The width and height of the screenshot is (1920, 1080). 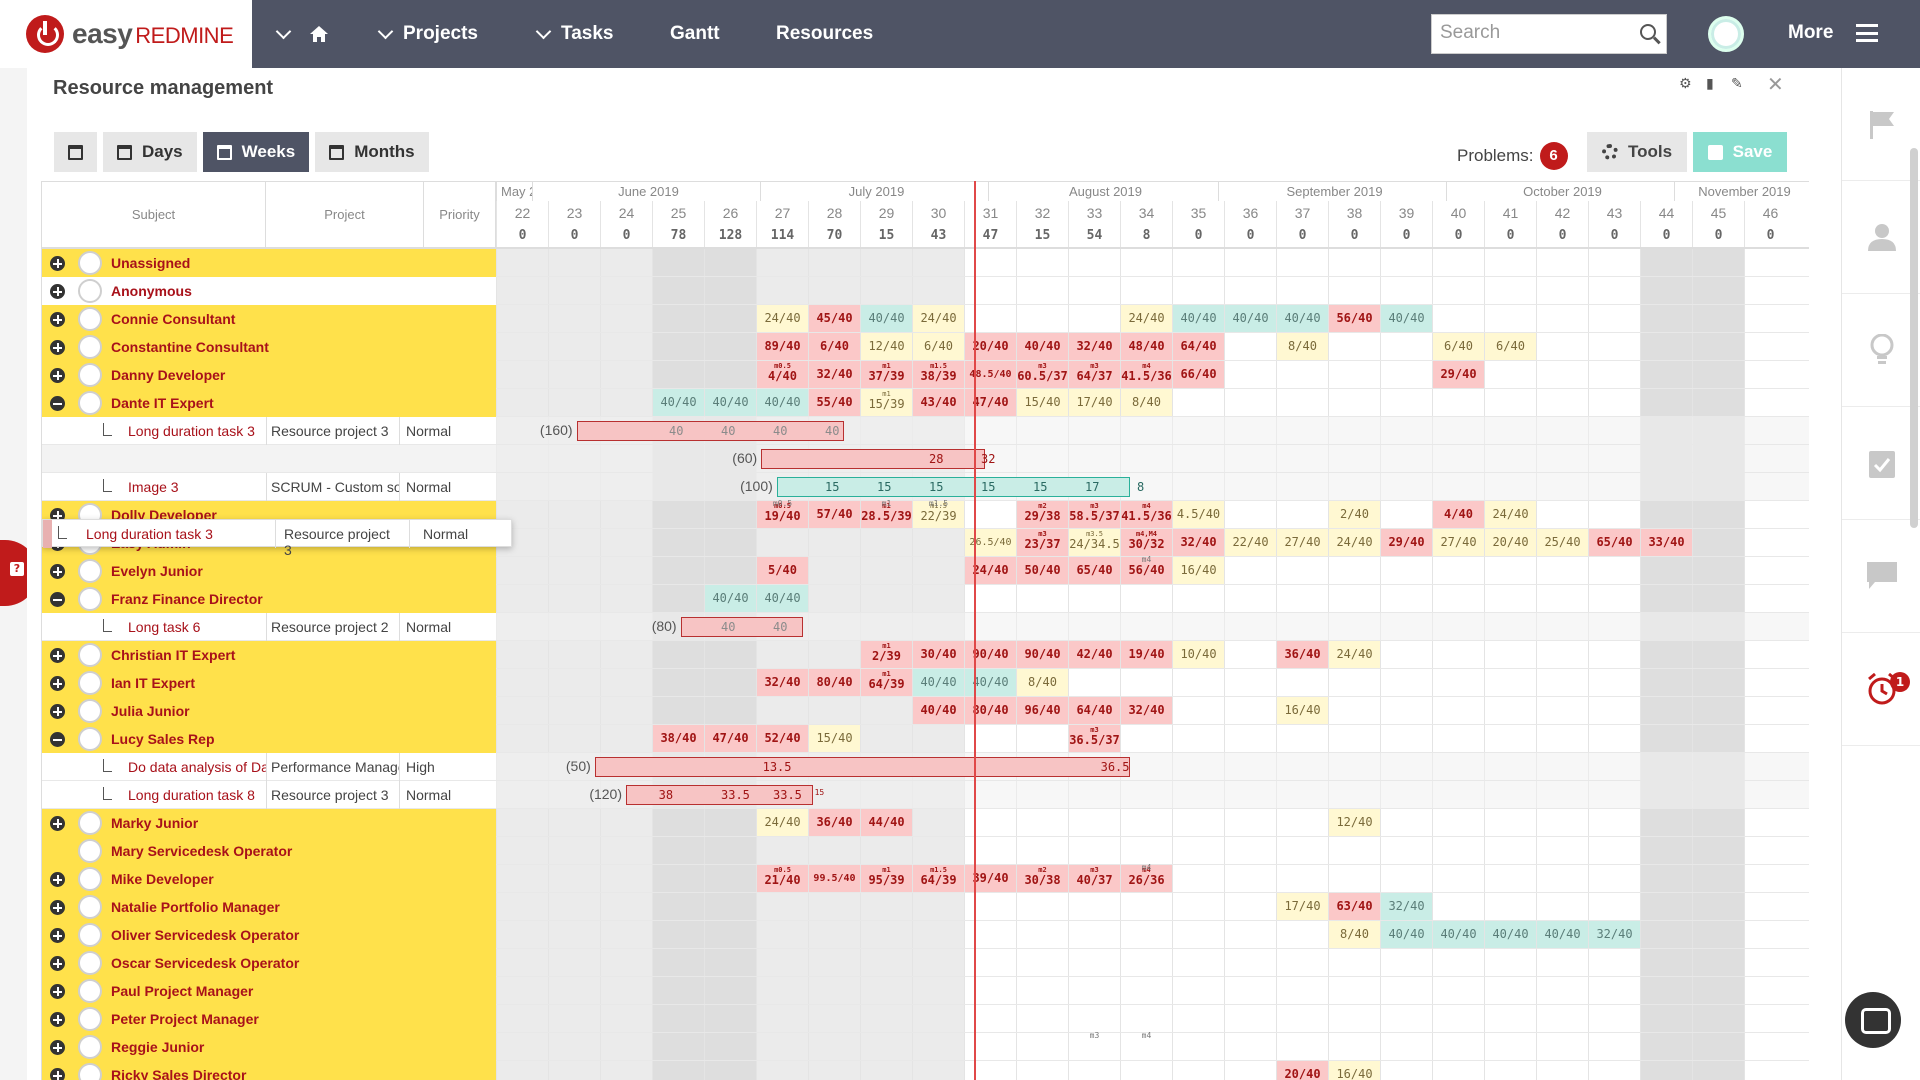 I want to click on allocation-cell: 6/40, so click(x=1458, y=346).